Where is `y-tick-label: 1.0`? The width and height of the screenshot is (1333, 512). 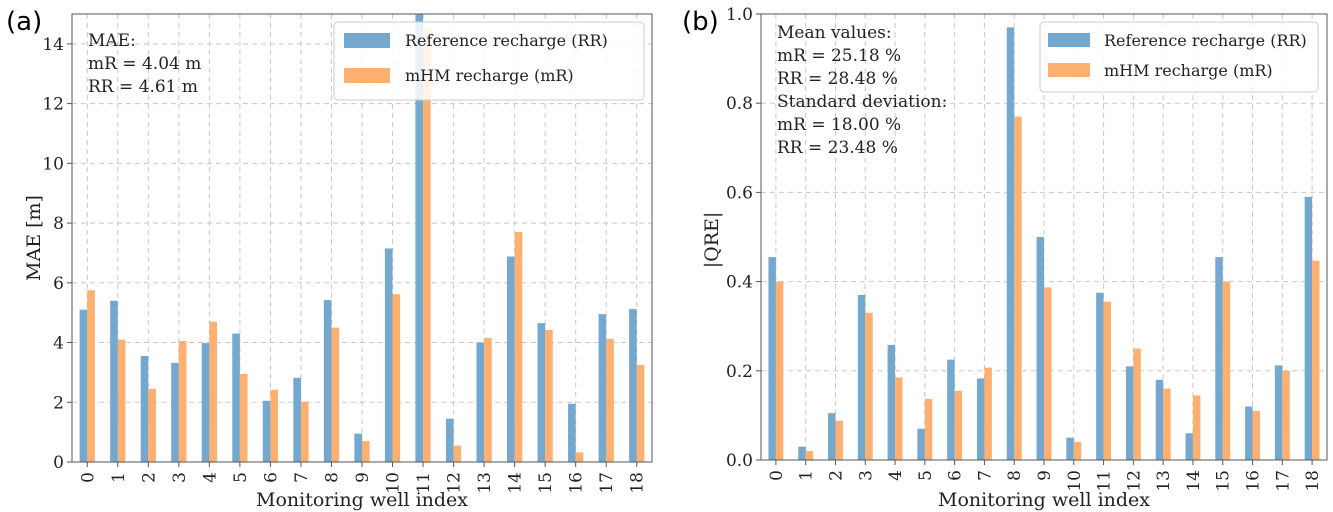 y-tick-label: 1.0 is located at coordinates (739, 15).